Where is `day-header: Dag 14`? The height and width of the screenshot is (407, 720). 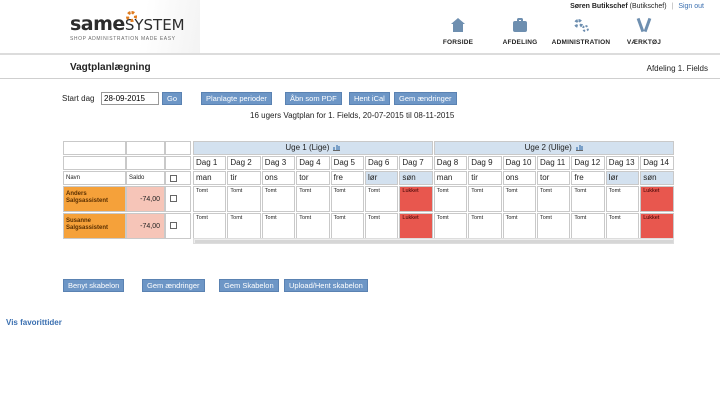 day-header: Dag 14 is located at coordinates (657, 163).